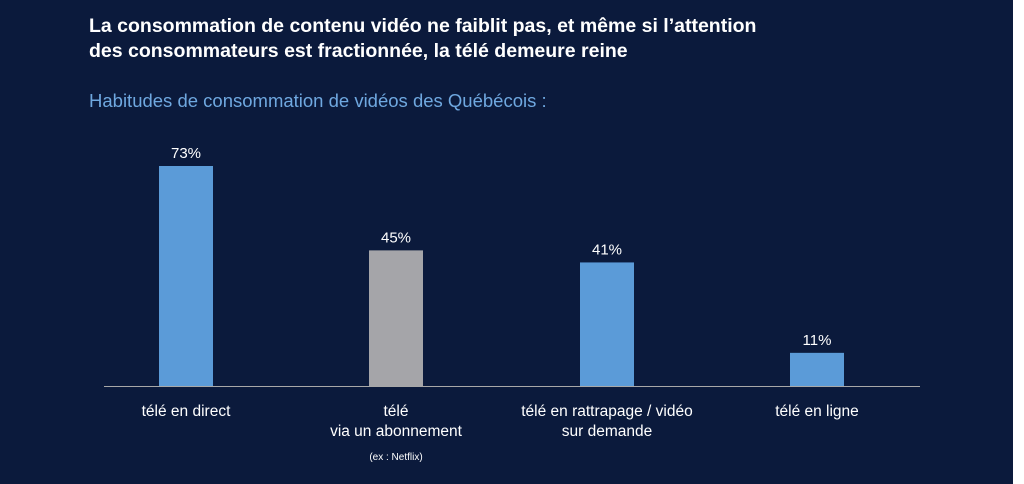  I want to click on category-note-2: (ex : Netflix), so click(395, 457).